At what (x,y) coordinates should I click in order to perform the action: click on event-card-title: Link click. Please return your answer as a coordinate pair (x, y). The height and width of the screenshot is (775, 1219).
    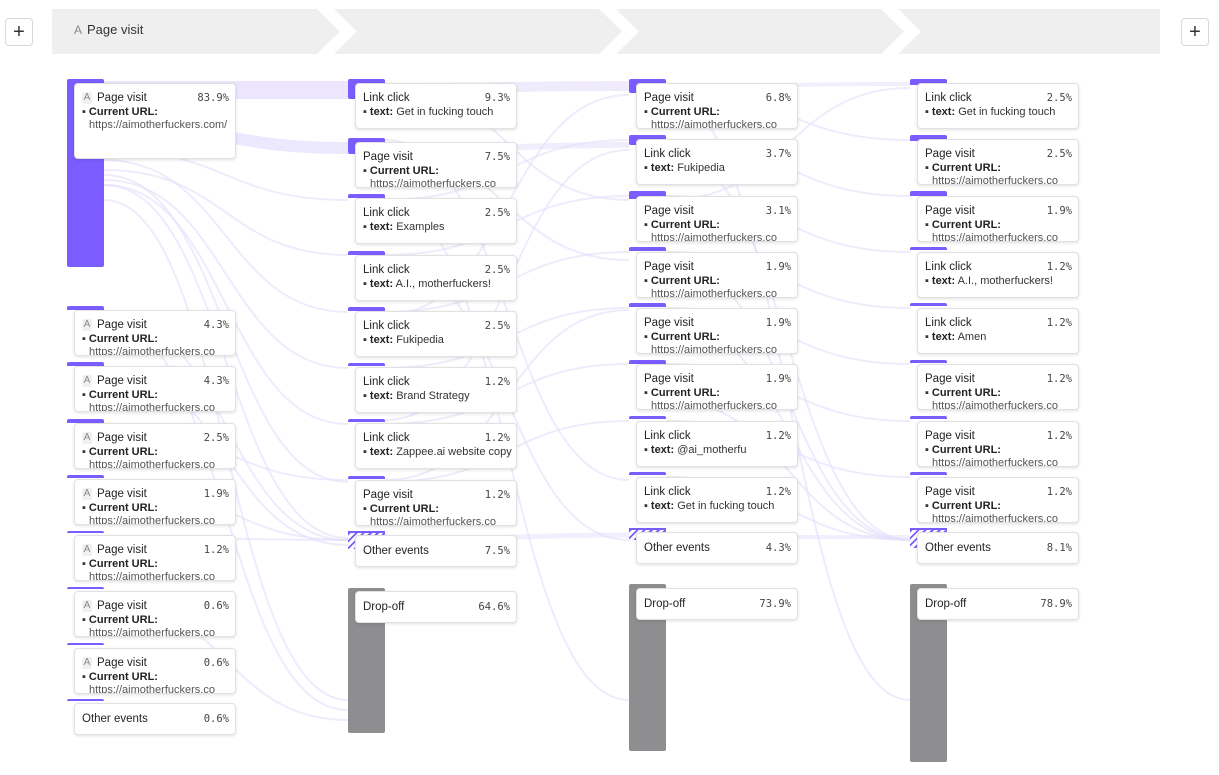
    Looking at the image, I should click on (667, 492).